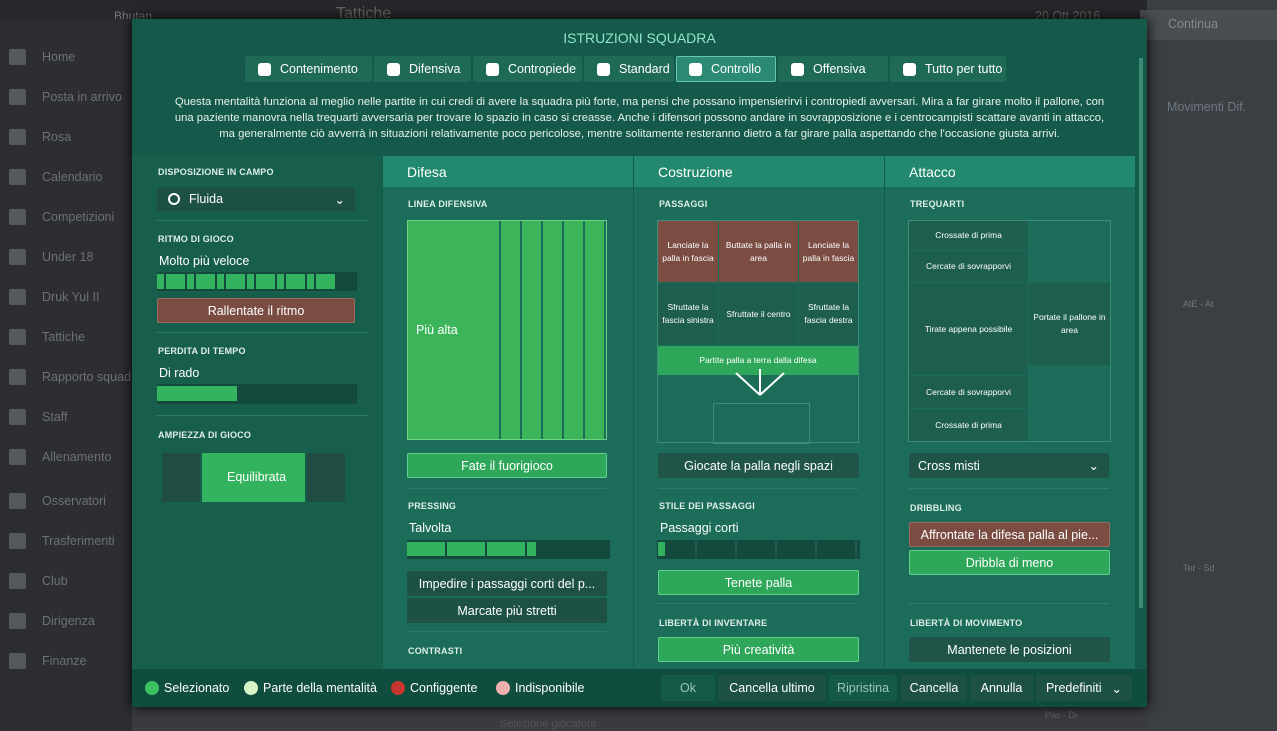 The width and height of the screenshot is (1277, 731). I want to click on footer-button: Ripristina, so click(863, 688).